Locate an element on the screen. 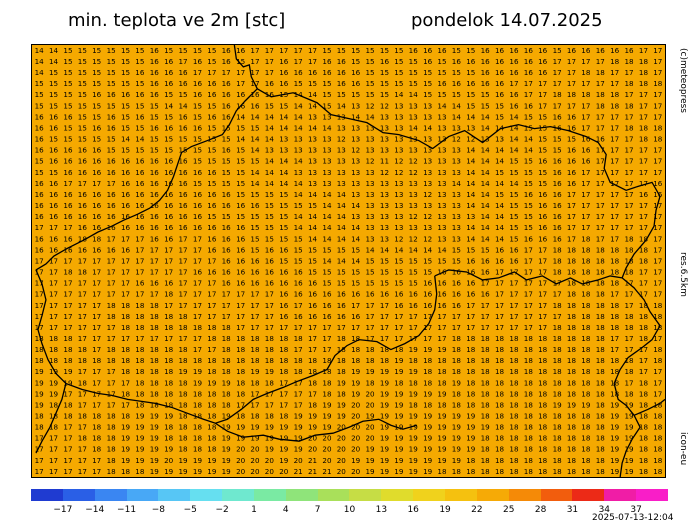 The image size is (700, 525). scale-label: −14 is located at coordinates (95, 510).